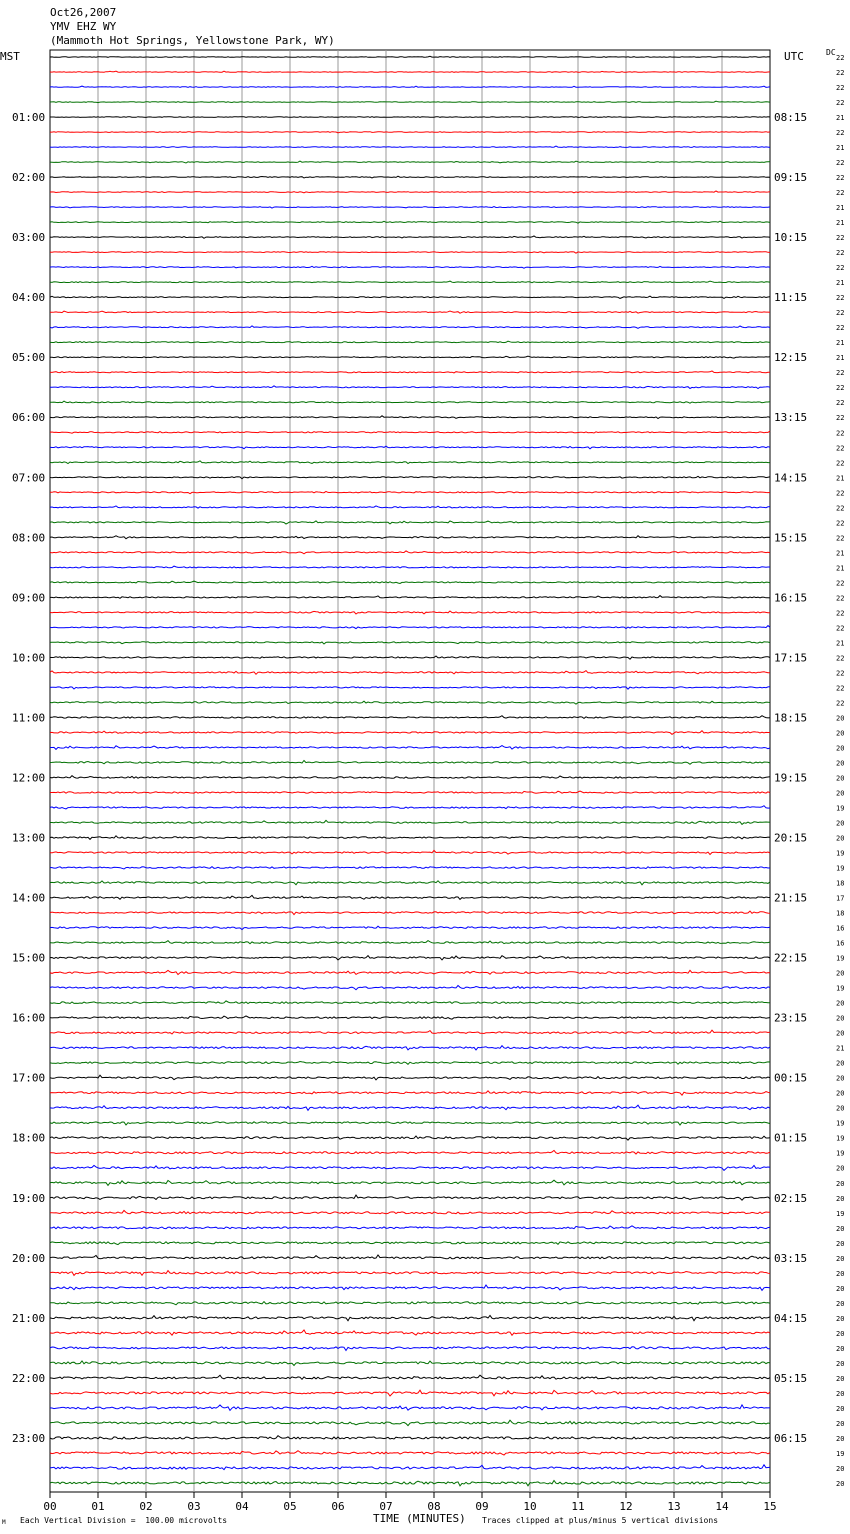  I want to click on utc-hour-label: 22:15, so click(790, 958).